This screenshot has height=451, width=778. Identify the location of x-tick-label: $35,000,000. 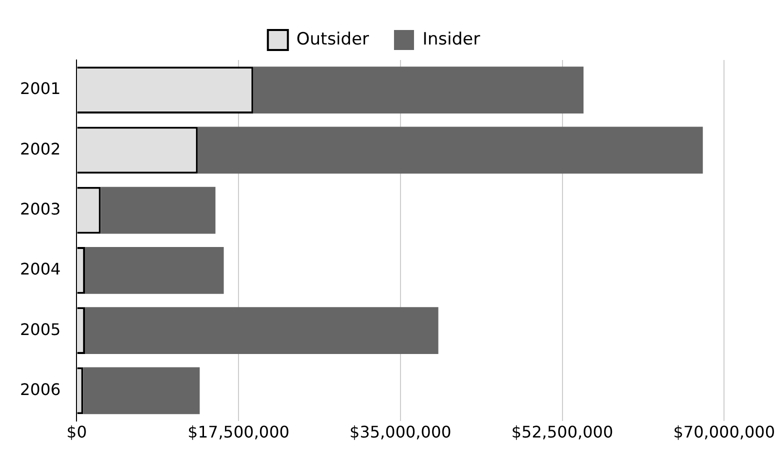
(401, 432).